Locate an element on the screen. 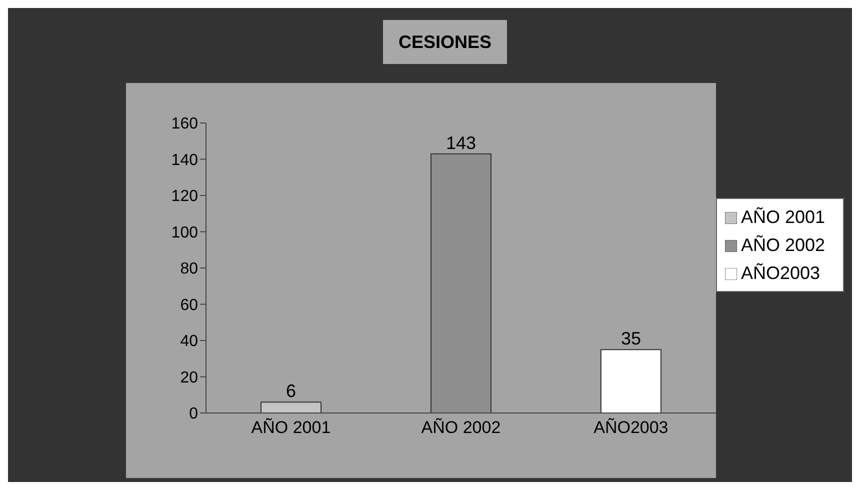  y-tick-label: 160 is located at coordinates (184, 124).